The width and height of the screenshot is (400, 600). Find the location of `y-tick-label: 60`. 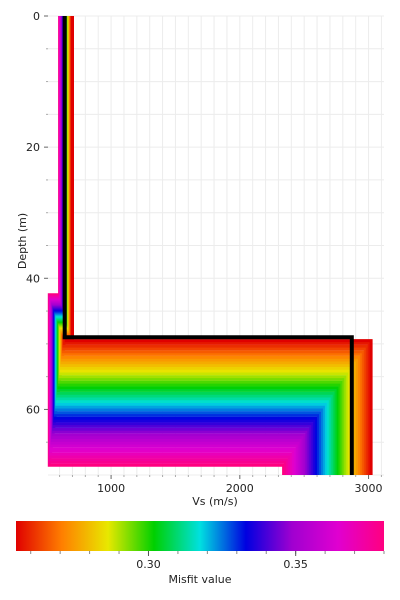

y-tick-label: 60 is located at coordinates (33, 409).